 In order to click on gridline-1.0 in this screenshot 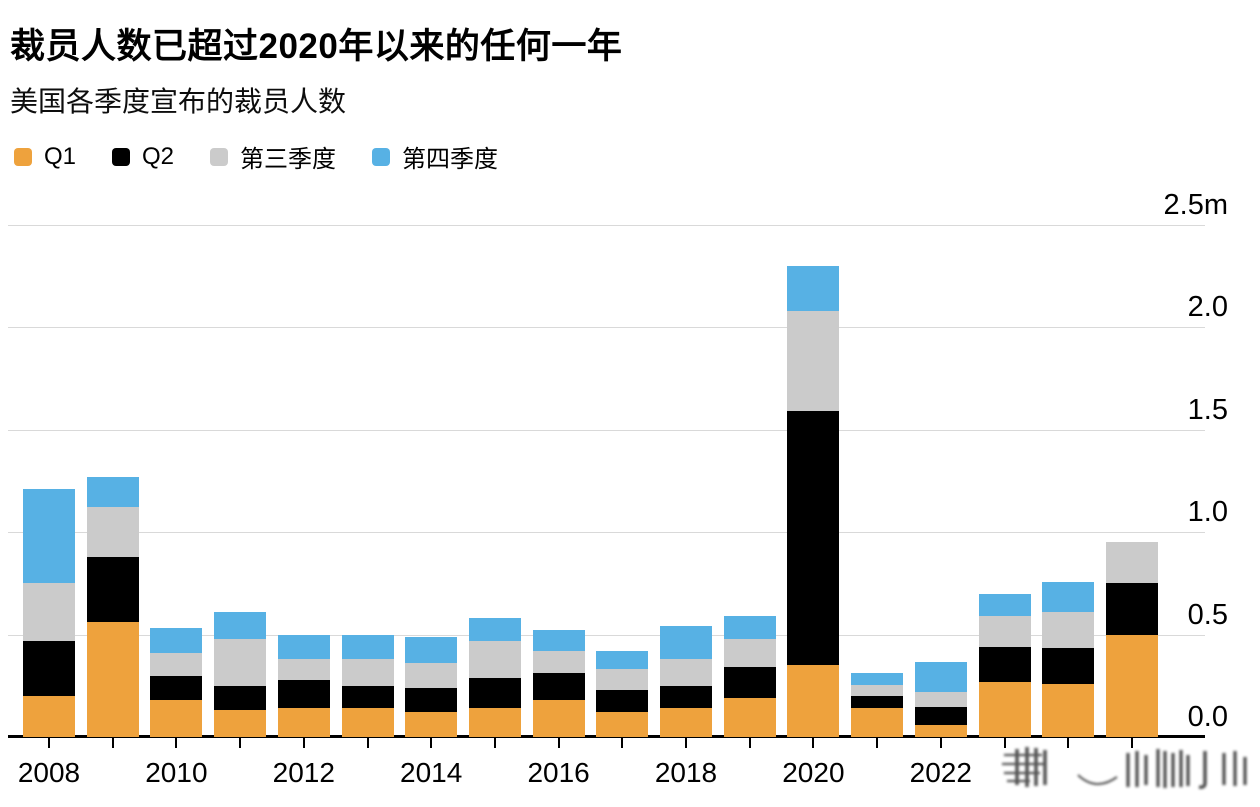, I will do `click(606, 532)`.